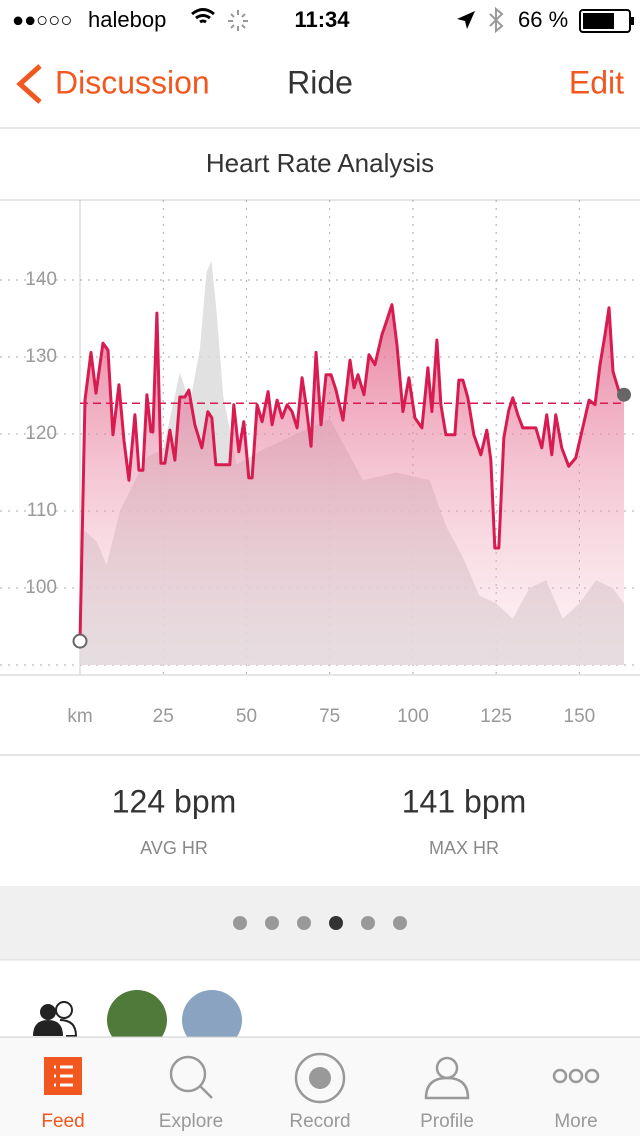  What do you see at coordinates (632, 21) in the screenshot?
I see `battery-tip` at bounding box center [632, 21].